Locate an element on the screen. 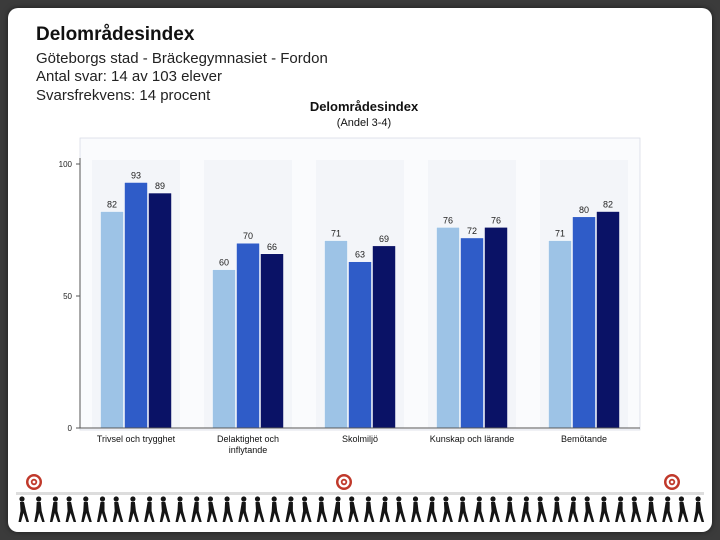  response-rate: Svarsfrekvens: 14 procent is located at coordinates (123, 95).